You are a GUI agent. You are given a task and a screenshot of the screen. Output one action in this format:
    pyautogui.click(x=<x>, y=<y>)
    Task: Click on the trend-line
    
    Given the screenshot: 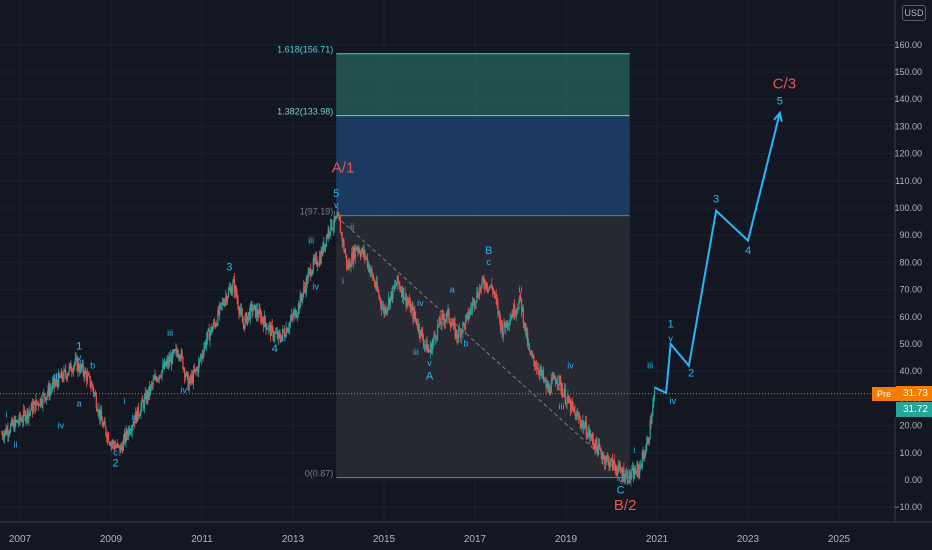 What is the action you would take?
    pyautogui.click(x=480, y=346)
    